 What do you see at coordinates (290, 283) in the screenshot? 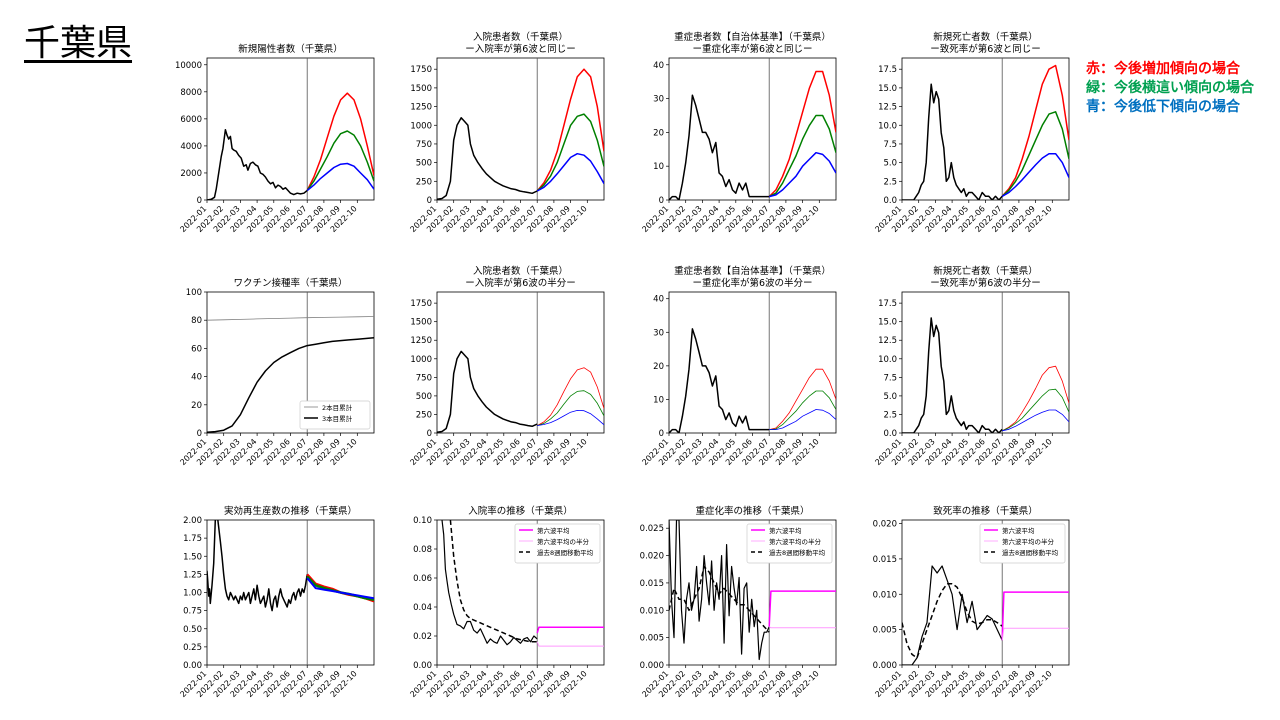
I see `chart-title: ワクチン接種率（千葉県）` at bounding box center [290, 283].